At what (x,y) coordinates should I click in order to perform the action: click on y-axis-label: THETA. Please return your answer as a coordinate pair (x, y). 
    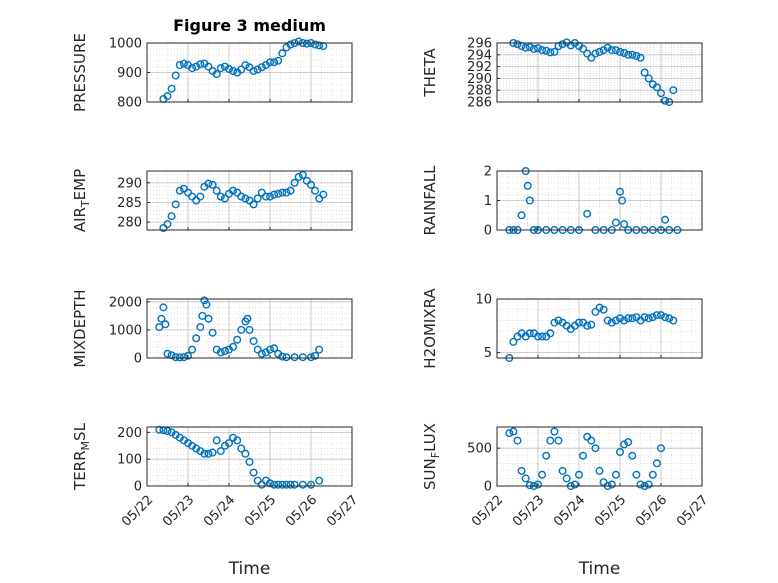
    Looking at the image, I should click on (430, 73).